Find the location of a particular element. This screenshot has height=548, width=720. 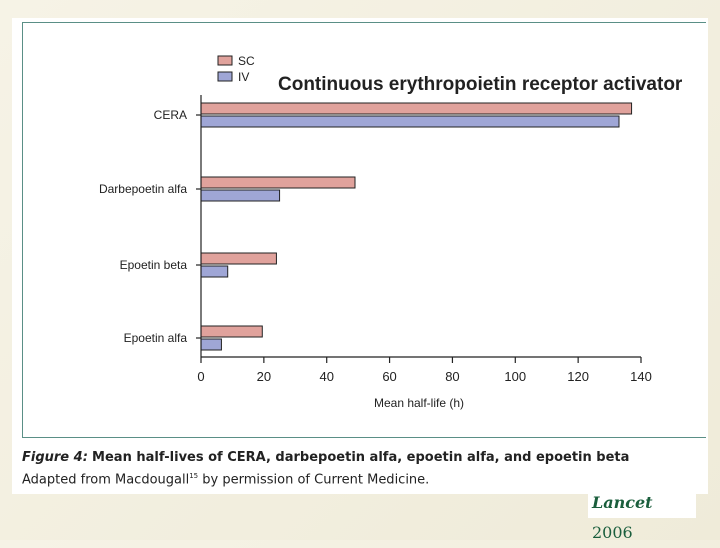

bar-sc-cera is located at coordinates (416, 108).